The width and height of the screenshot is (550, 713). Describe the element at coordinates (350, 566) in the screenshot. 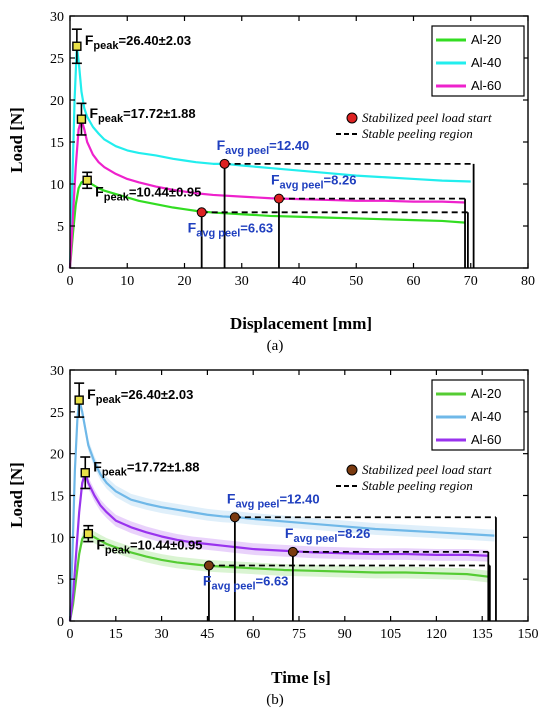

I see `chart-b-stable` at that location.